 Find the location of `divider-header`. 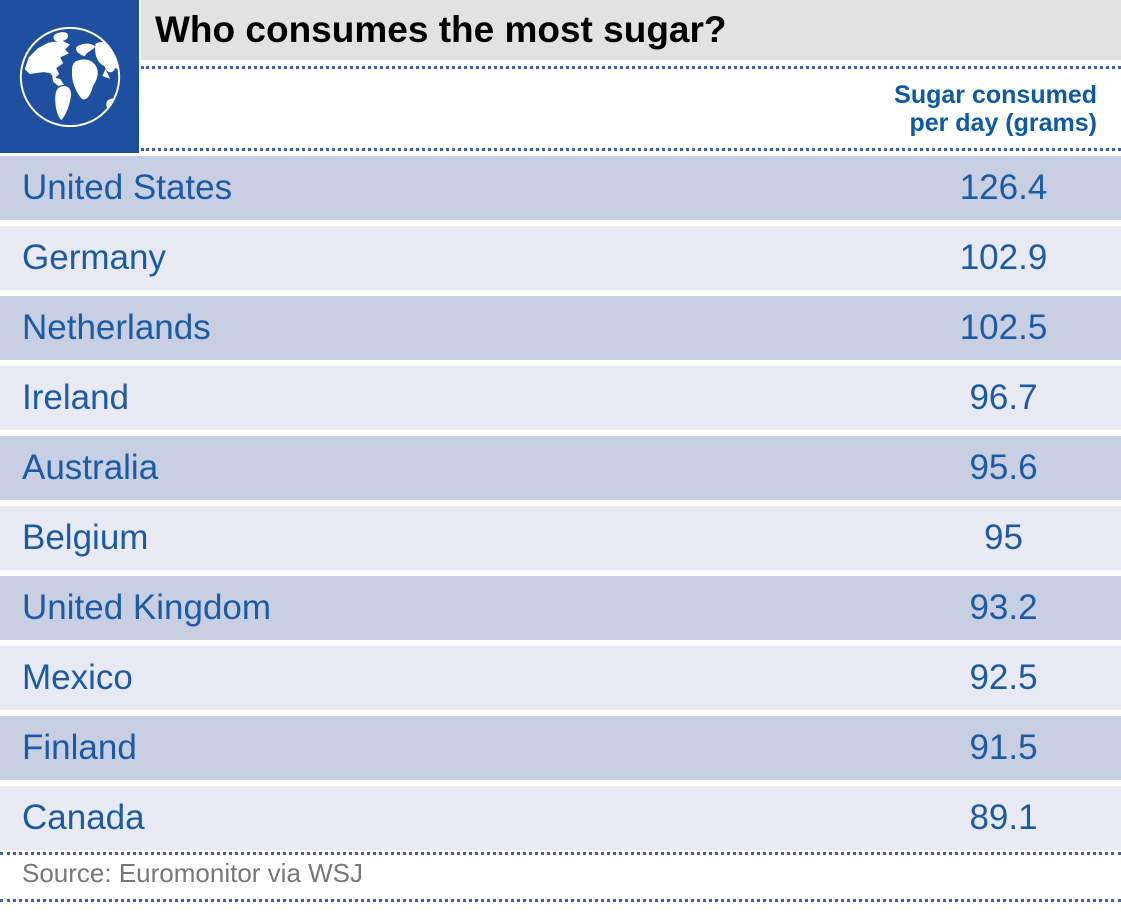

divider-header is located at coordinates (631, 149).